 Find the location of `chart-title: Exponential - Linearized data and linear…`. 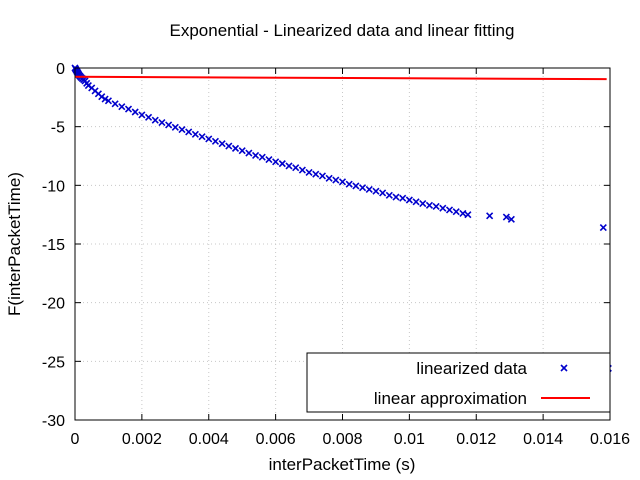

chart-title: Exponential - Linearized data and linear… is located at coordinates (342, 30).